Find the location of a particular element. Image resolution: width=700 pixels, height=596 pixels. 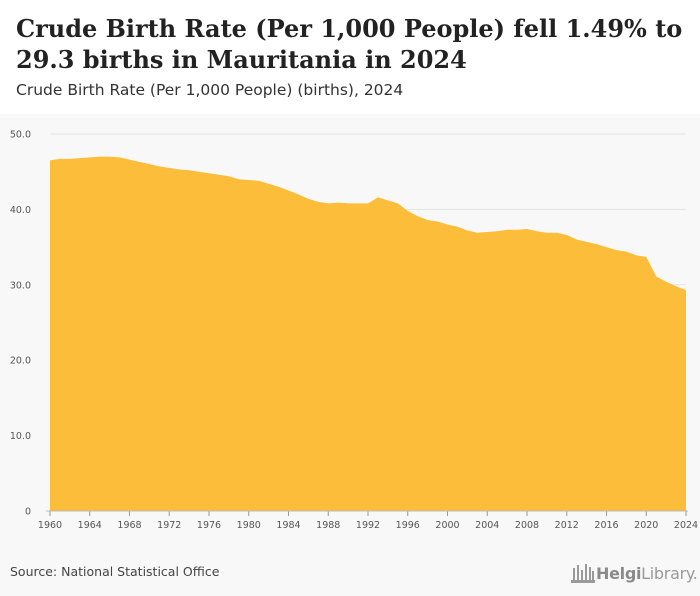

y-tick-label: 40.0 is located at coordinates (20, 210).